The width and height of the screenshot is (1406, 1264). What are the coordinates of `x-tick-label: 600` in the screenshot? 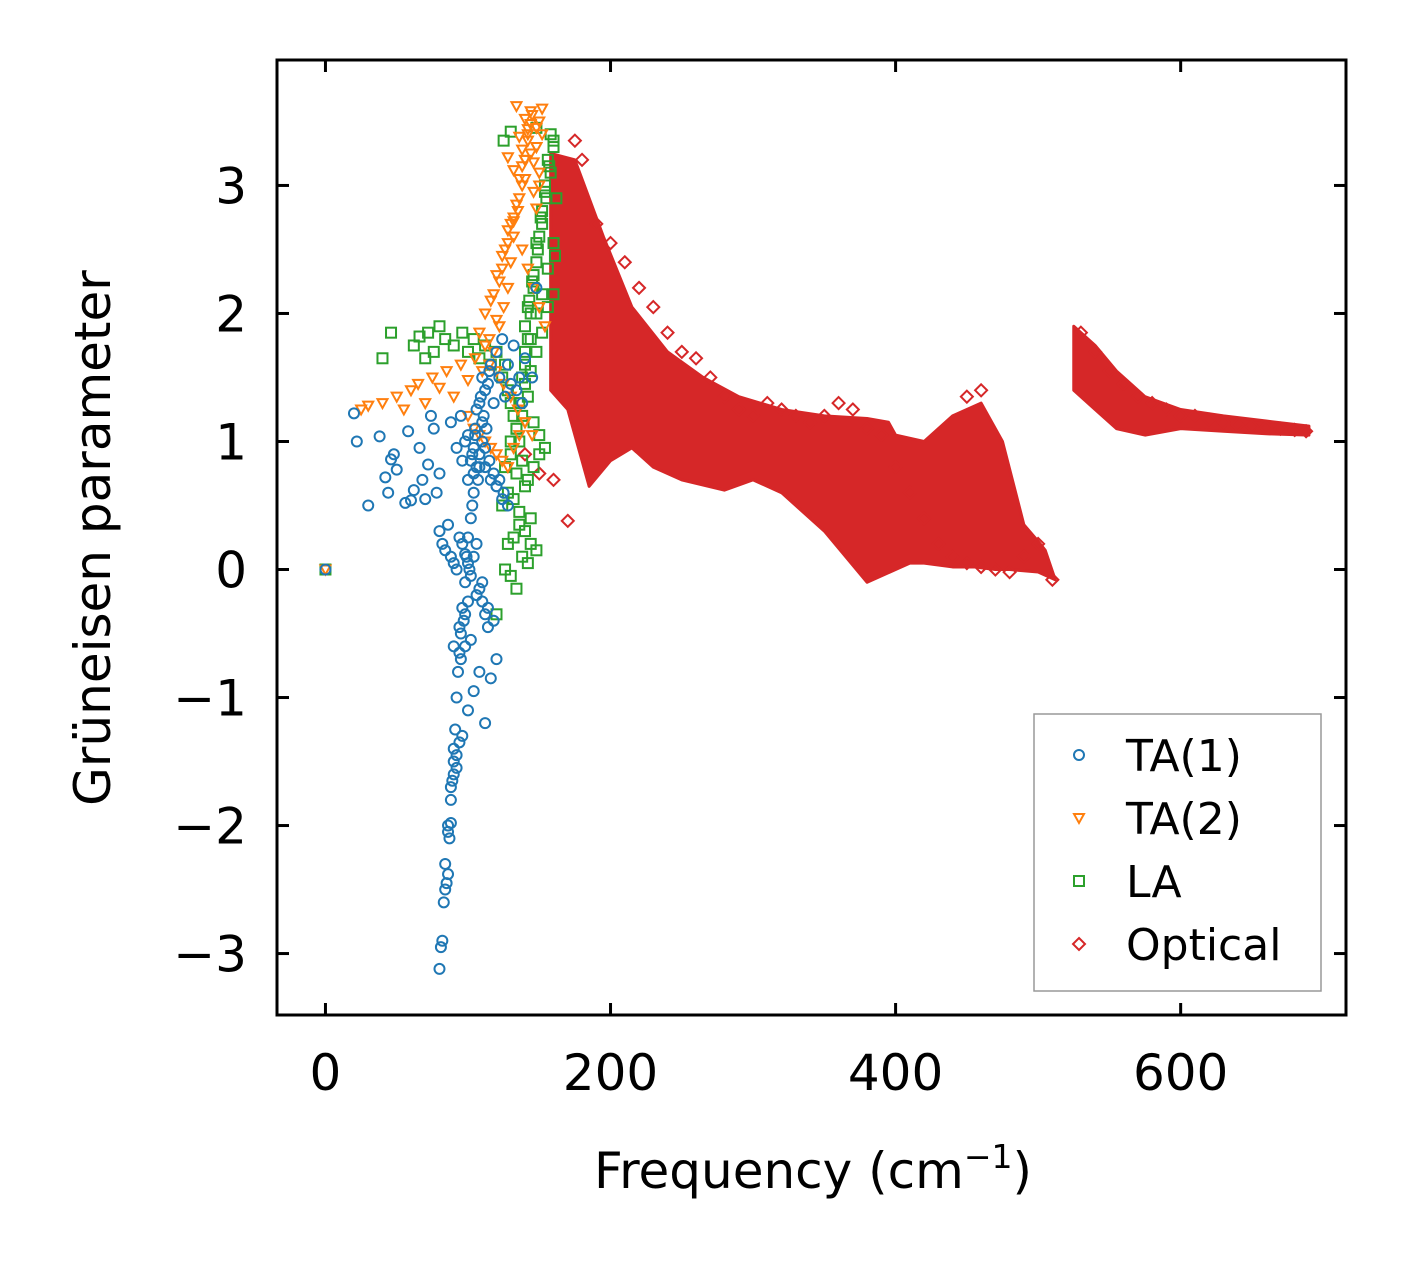 It's located at (1180, 1073).